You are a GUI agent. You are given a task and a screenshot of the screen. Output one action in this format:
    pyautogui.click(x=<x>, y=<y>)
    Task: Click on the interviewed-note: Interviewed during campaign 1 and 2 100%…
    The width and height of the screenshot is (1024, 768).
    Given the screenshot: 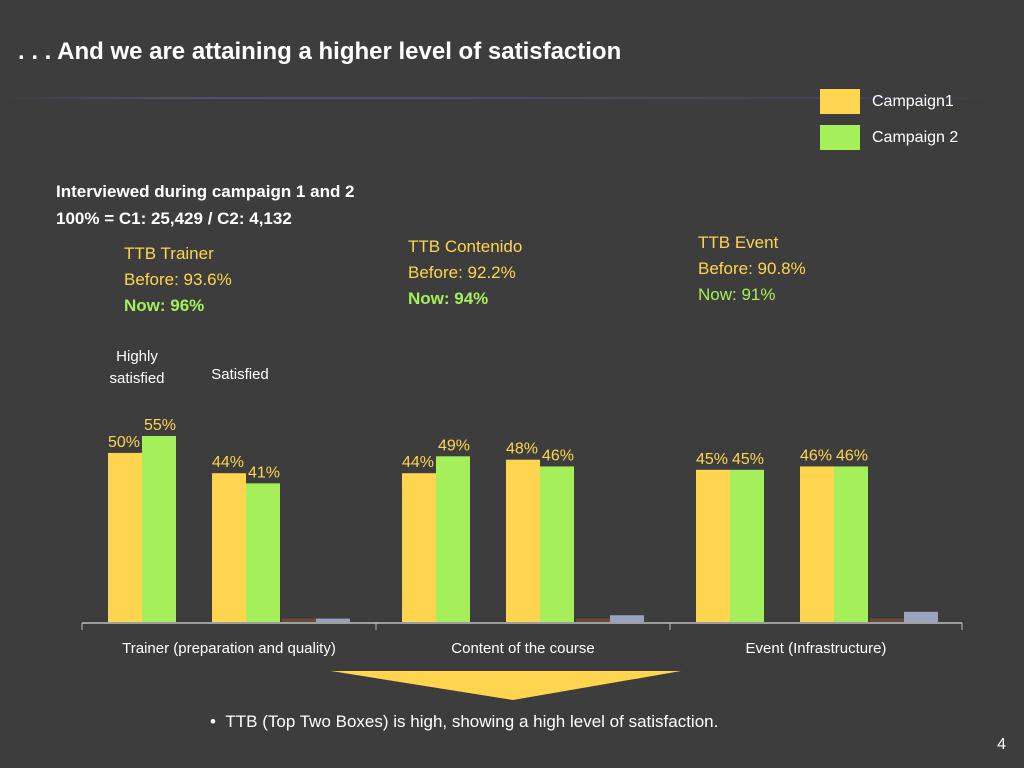 What is the action you would take?
    pyautogui.click(x=205, y=205)
    